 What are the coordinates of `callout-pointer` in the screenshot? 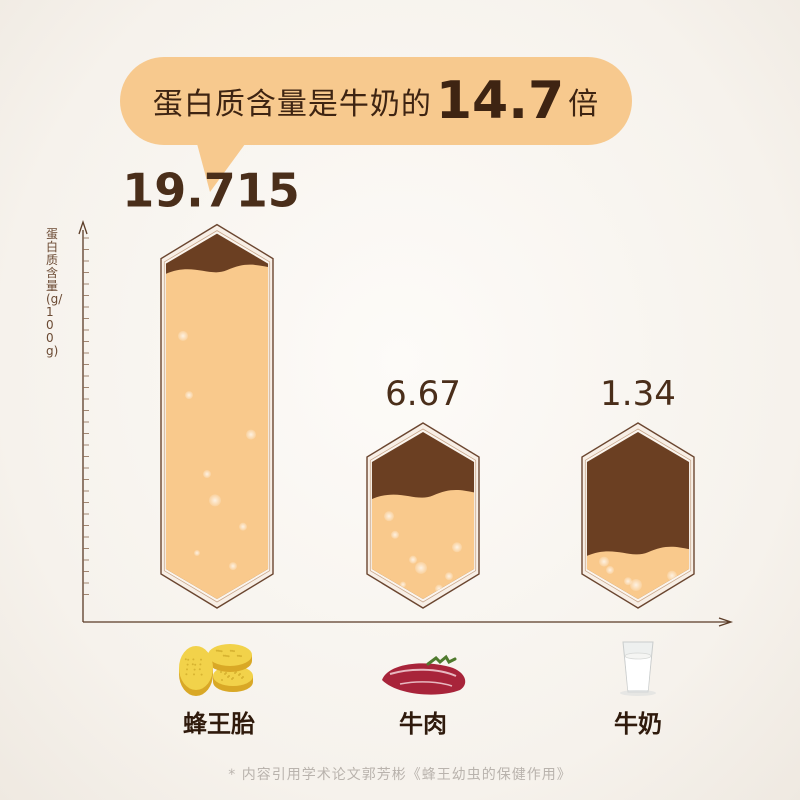 It's located at (222, 166).